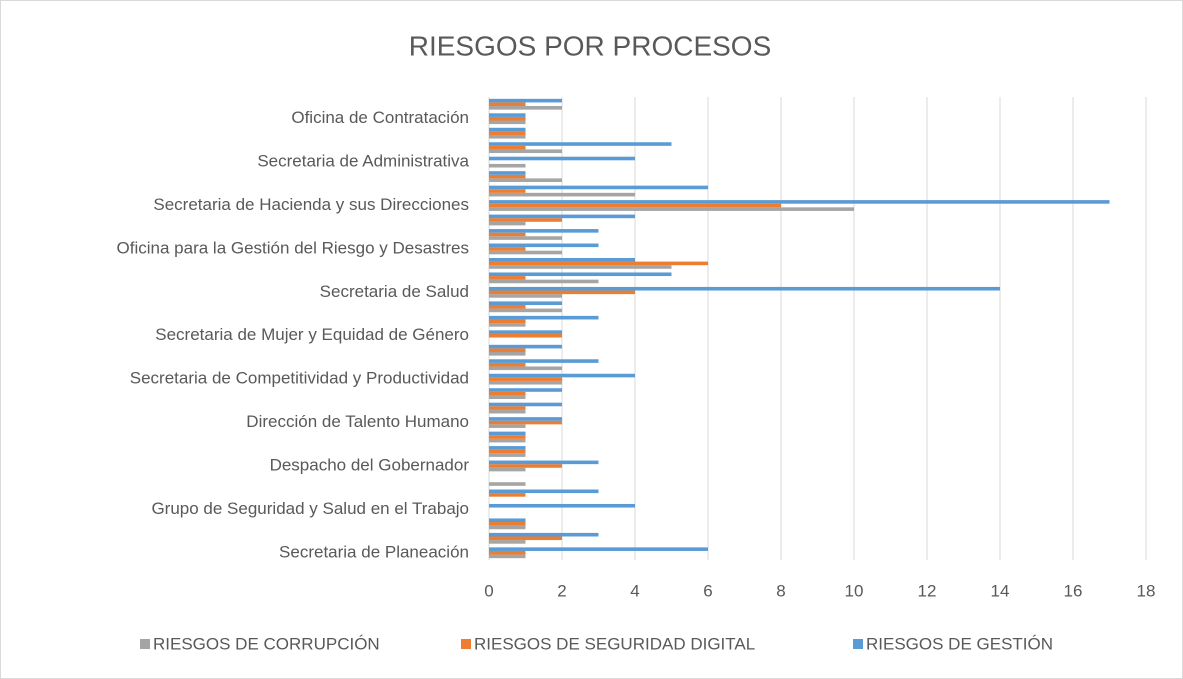  What do you see at coordinates (311, 204) in the screenshot?
I see `y-tick-label: Secretaria de Hacienda y sus Direcciones` at bounding box center [311, 204].